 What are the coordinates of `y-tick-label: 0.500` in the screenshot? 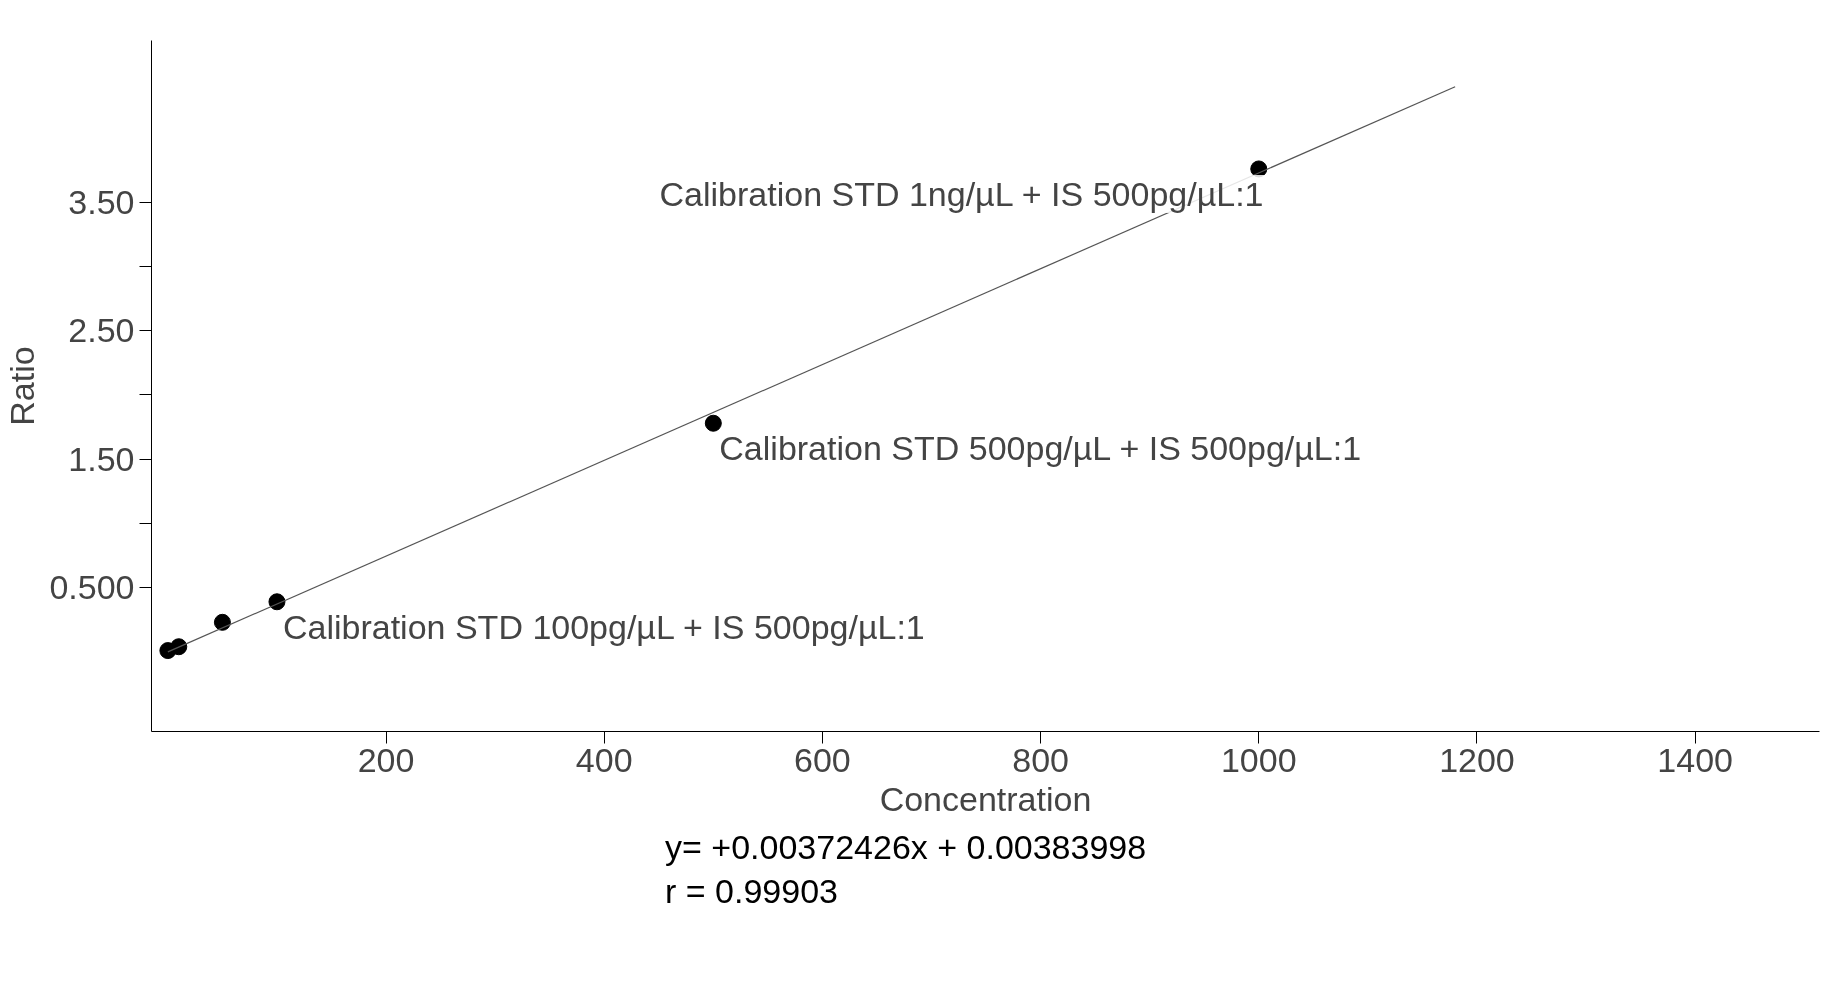 It's located at (92, 587).